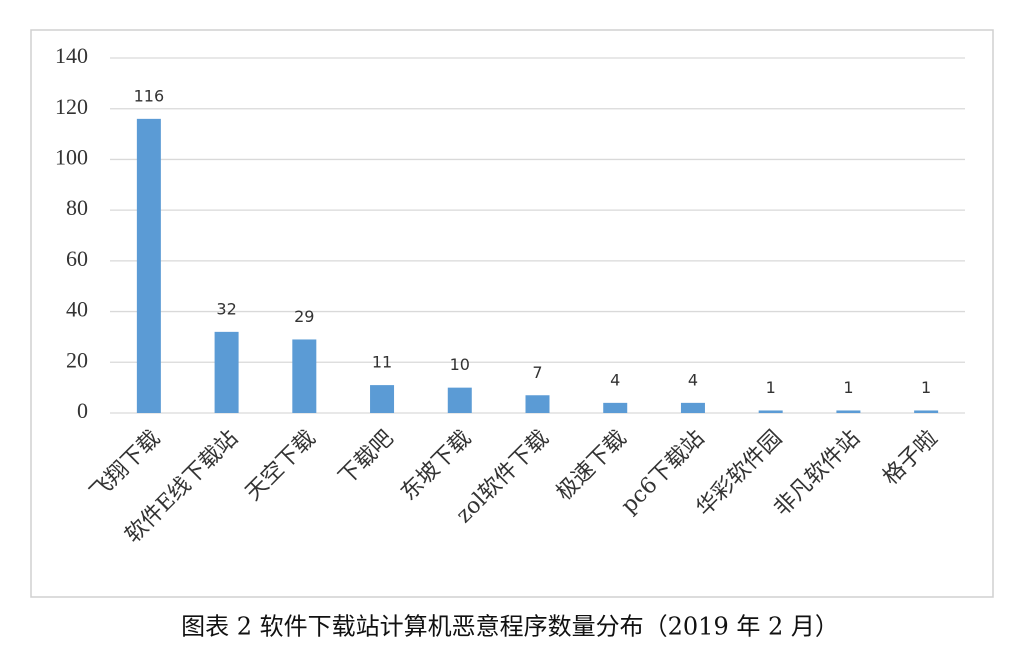  I want to click on value-label: 7, so click(537, 372).